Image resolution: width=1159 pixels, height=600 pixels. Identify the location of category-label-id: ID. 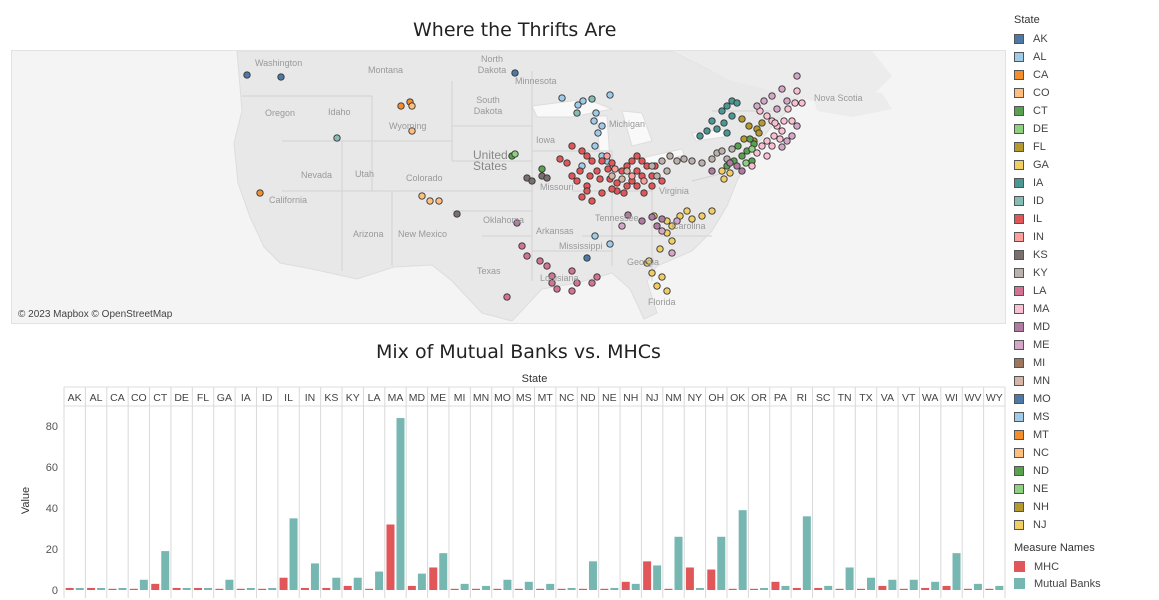
(267, 398).